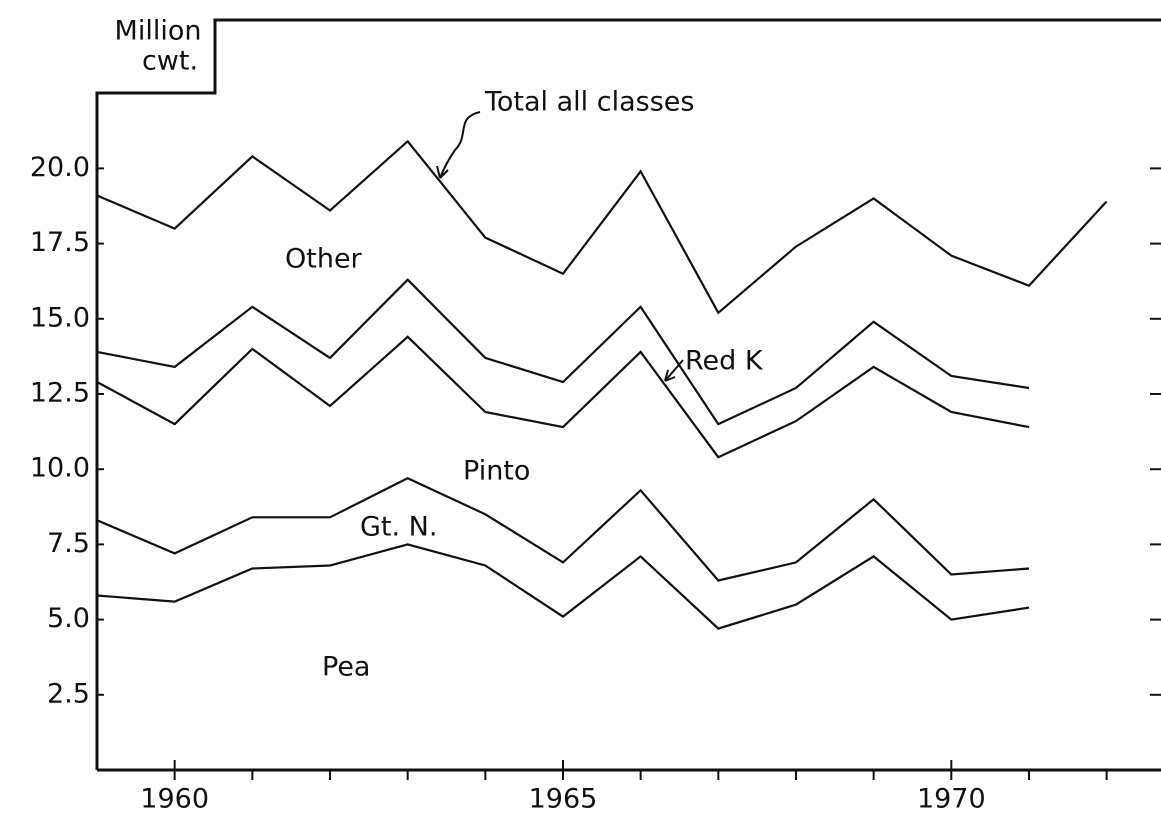 The height and width of the screenshot is (824, 1161). What do you see at coordinates (398, 527) in the screenshot?
I see `region-label: Gt. N.` at bounding box center [398, 527].